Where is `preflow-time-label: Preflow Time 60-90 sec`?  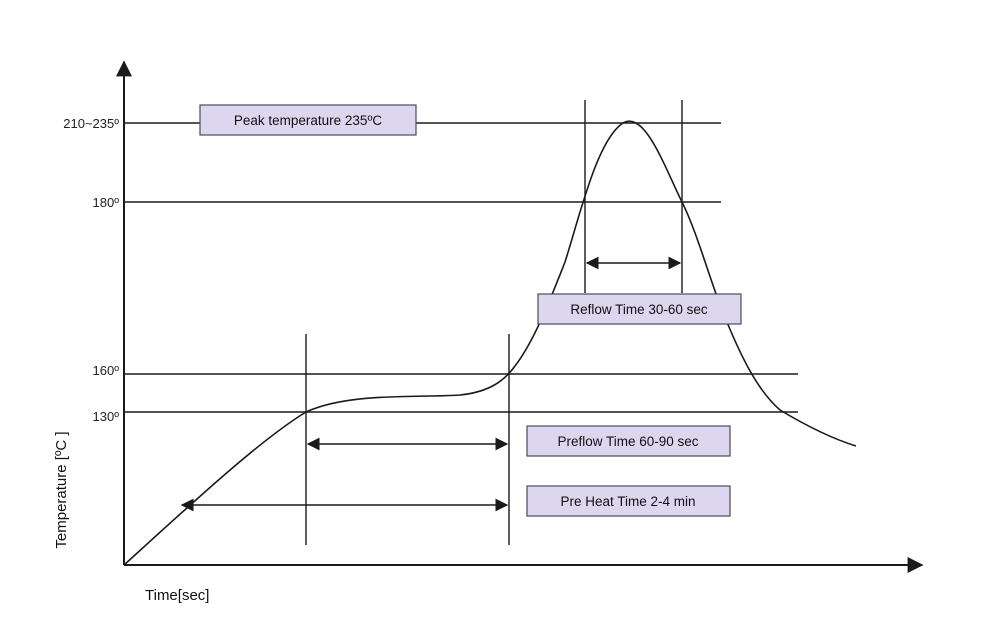 preflow-time-label: Preflow Time 60-90 sec is located at coordinates (627, 441).